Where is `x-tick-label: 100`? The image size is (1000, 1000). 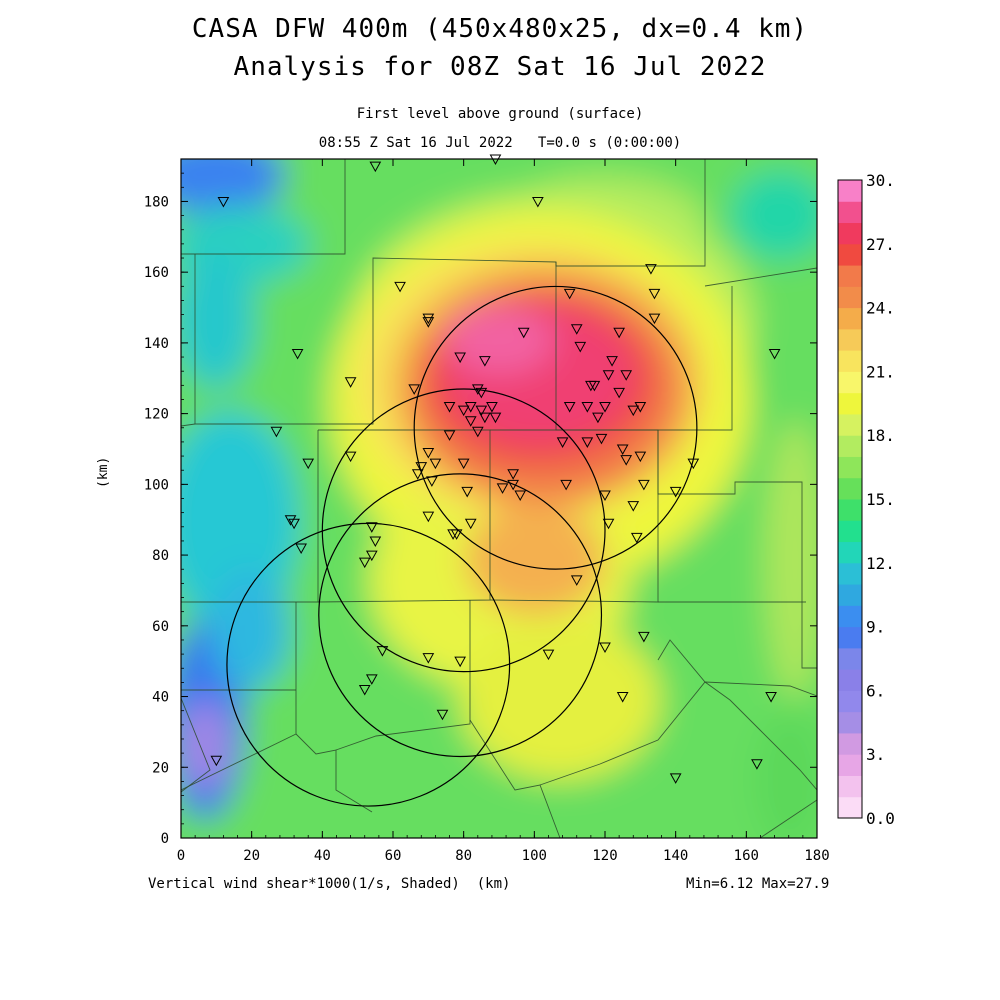 x-tick-label: 100 is located at coordinates (534, 856).